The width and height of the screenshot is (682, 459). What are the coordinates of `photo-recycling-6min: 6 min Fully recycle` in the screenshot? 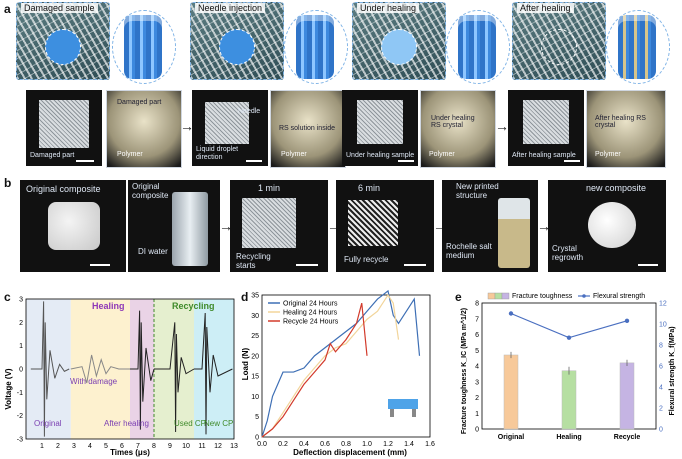 It's located at (385, 226).